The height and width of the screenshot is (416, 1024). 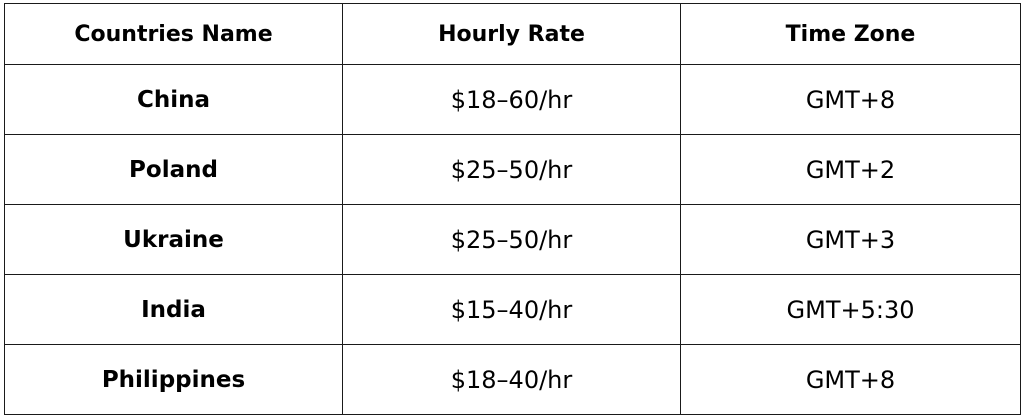 What do you see at coordinates (173, 239) in the screenshot?
I see `country-cell: Ukraine` at bounding box center [173, 239].